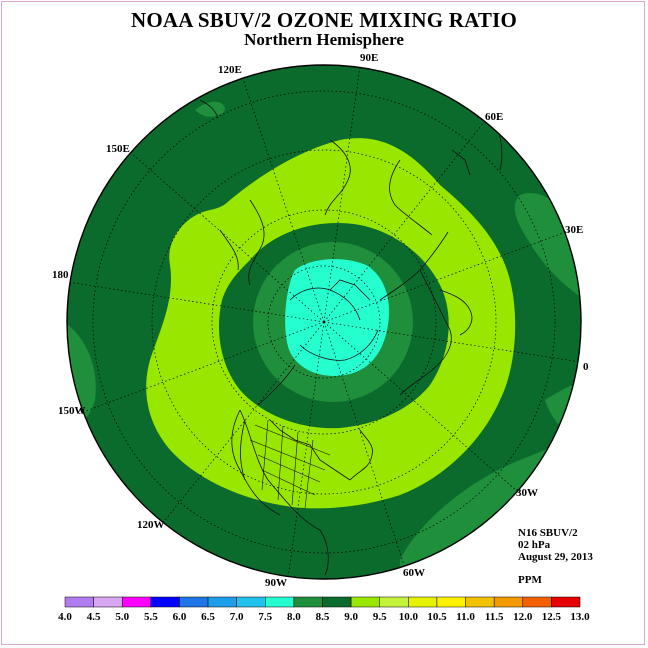  I want to click on colorbar-tick-label: 4.5, so click(94, 617).